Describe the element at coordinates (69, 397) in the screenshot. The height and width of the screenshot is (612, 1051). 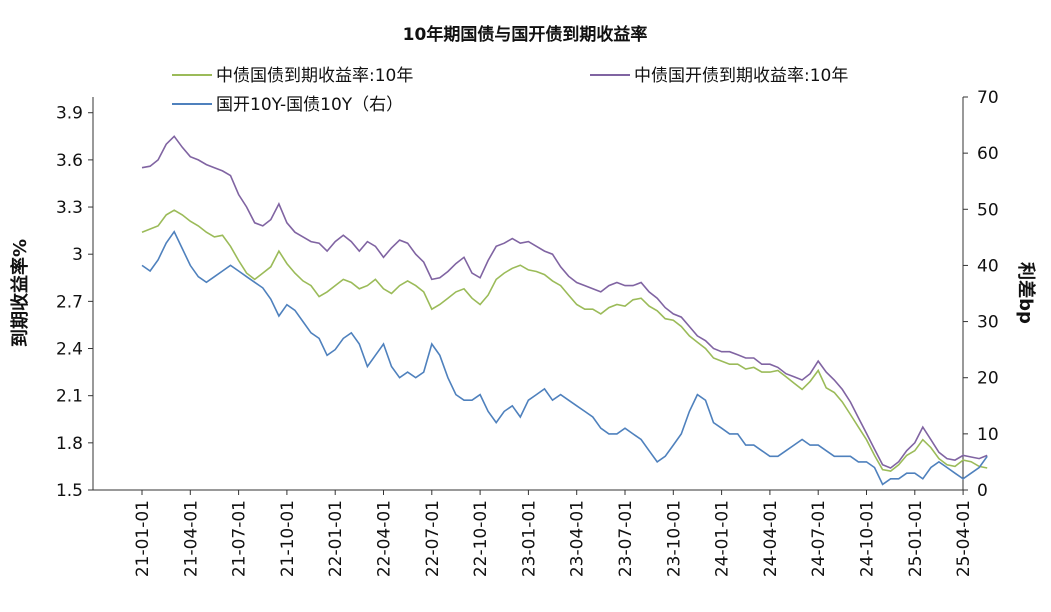
I see `left-tick-label: 2.1` at that location.